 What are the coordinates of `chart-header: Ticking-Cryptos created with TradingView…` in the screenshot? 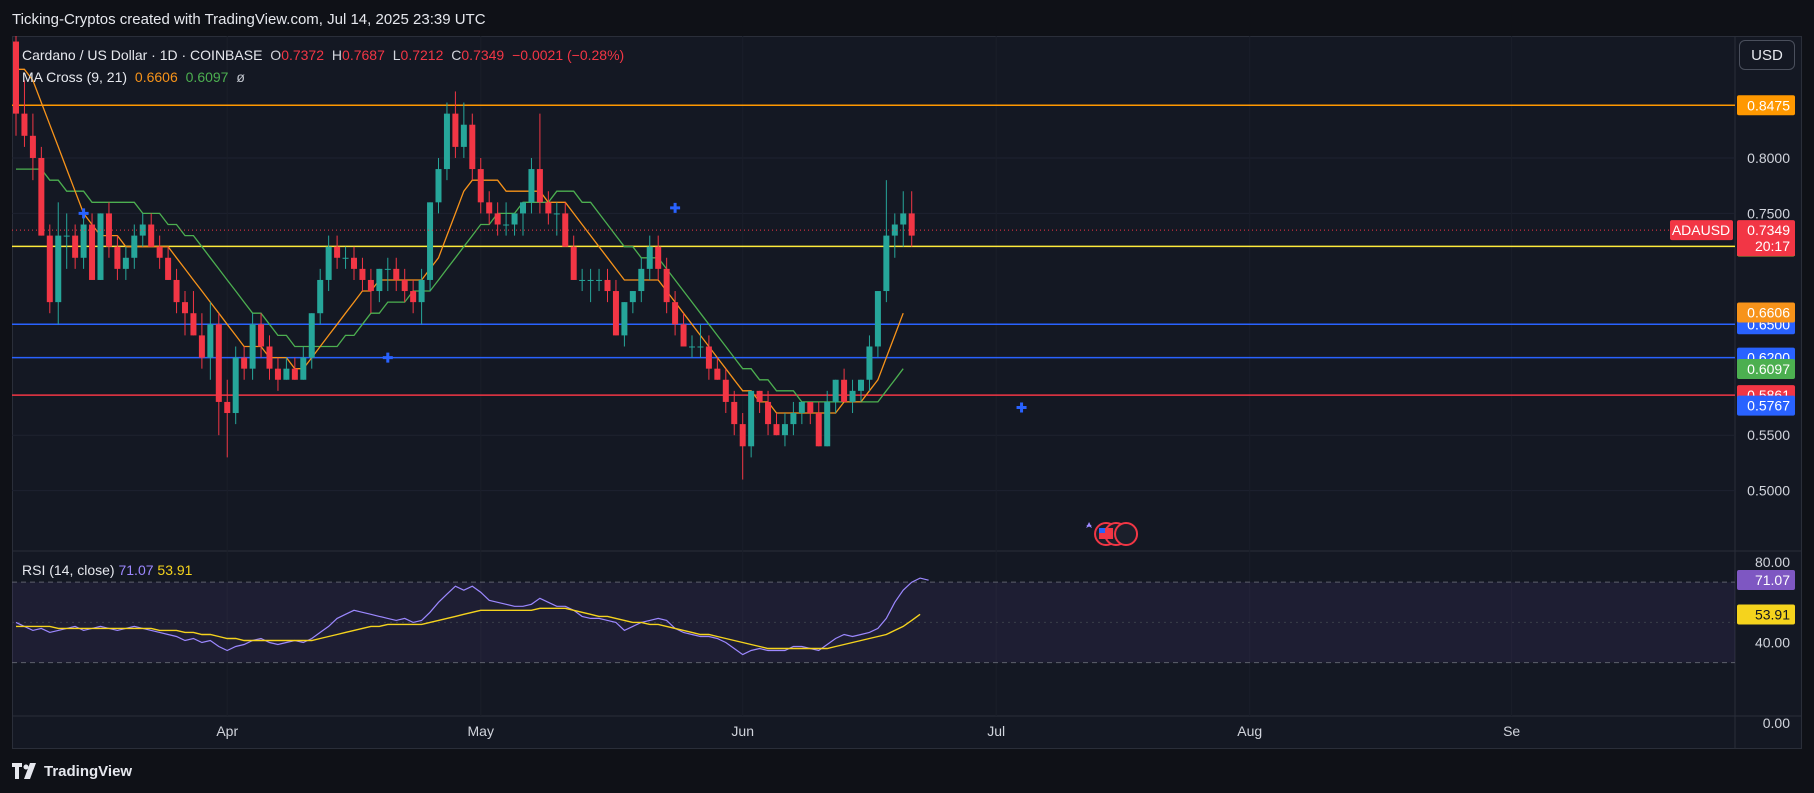 It's located at (907, 18).